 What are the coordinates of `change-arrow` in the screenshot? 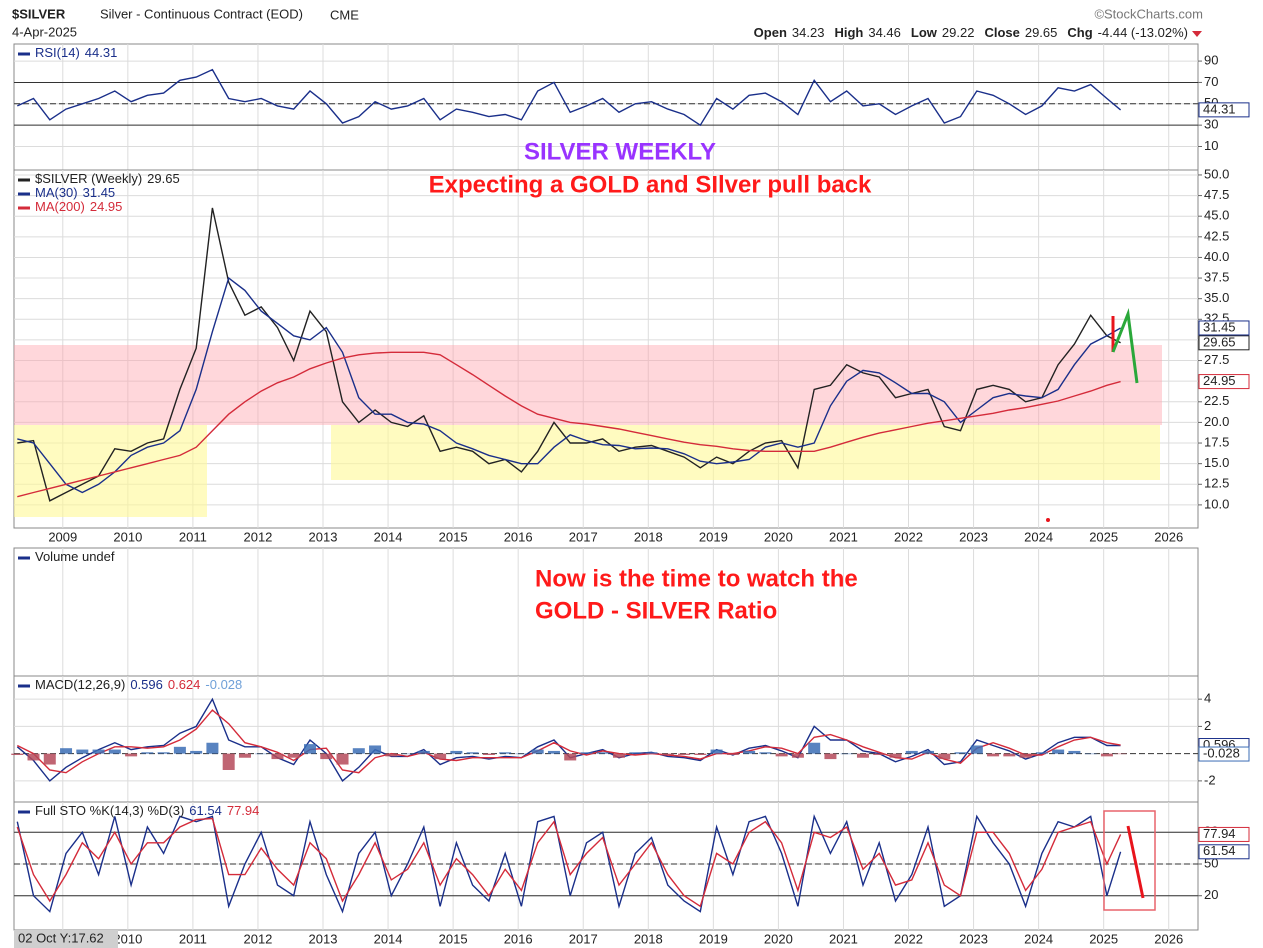 It's located at (1197, 34).